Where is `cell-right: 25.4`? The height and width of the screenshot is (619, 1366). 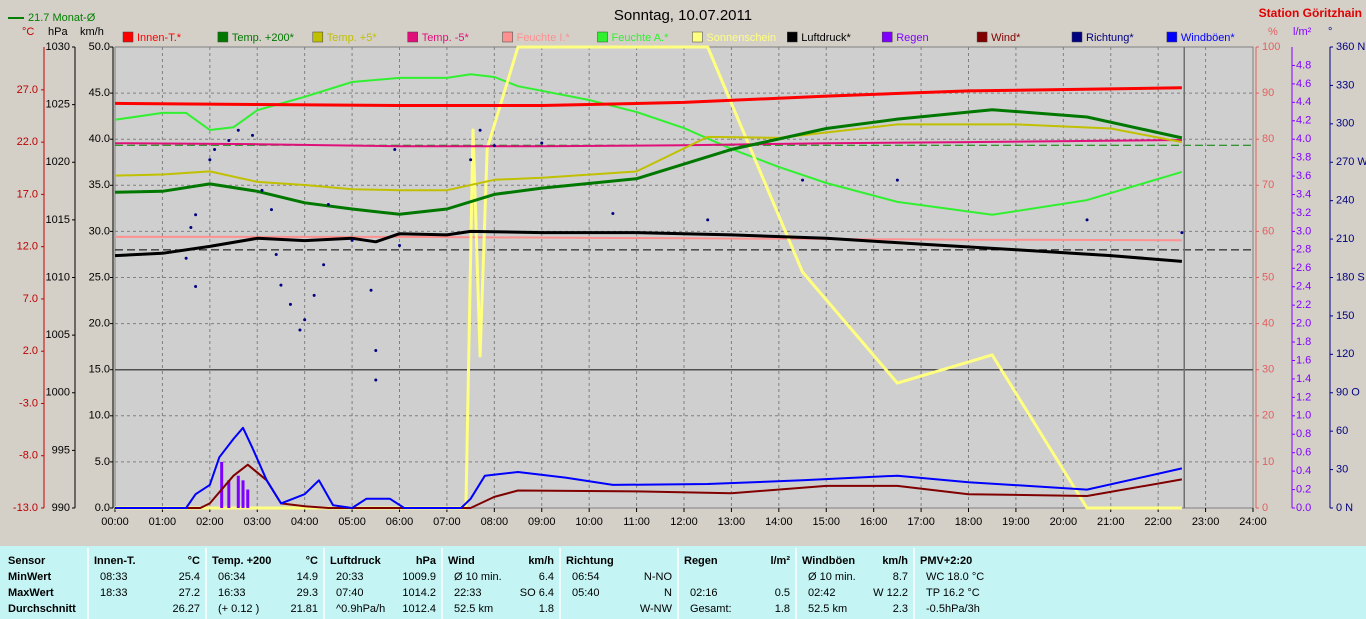 cell-right: 25.4 is located at coordinates (189, 577).